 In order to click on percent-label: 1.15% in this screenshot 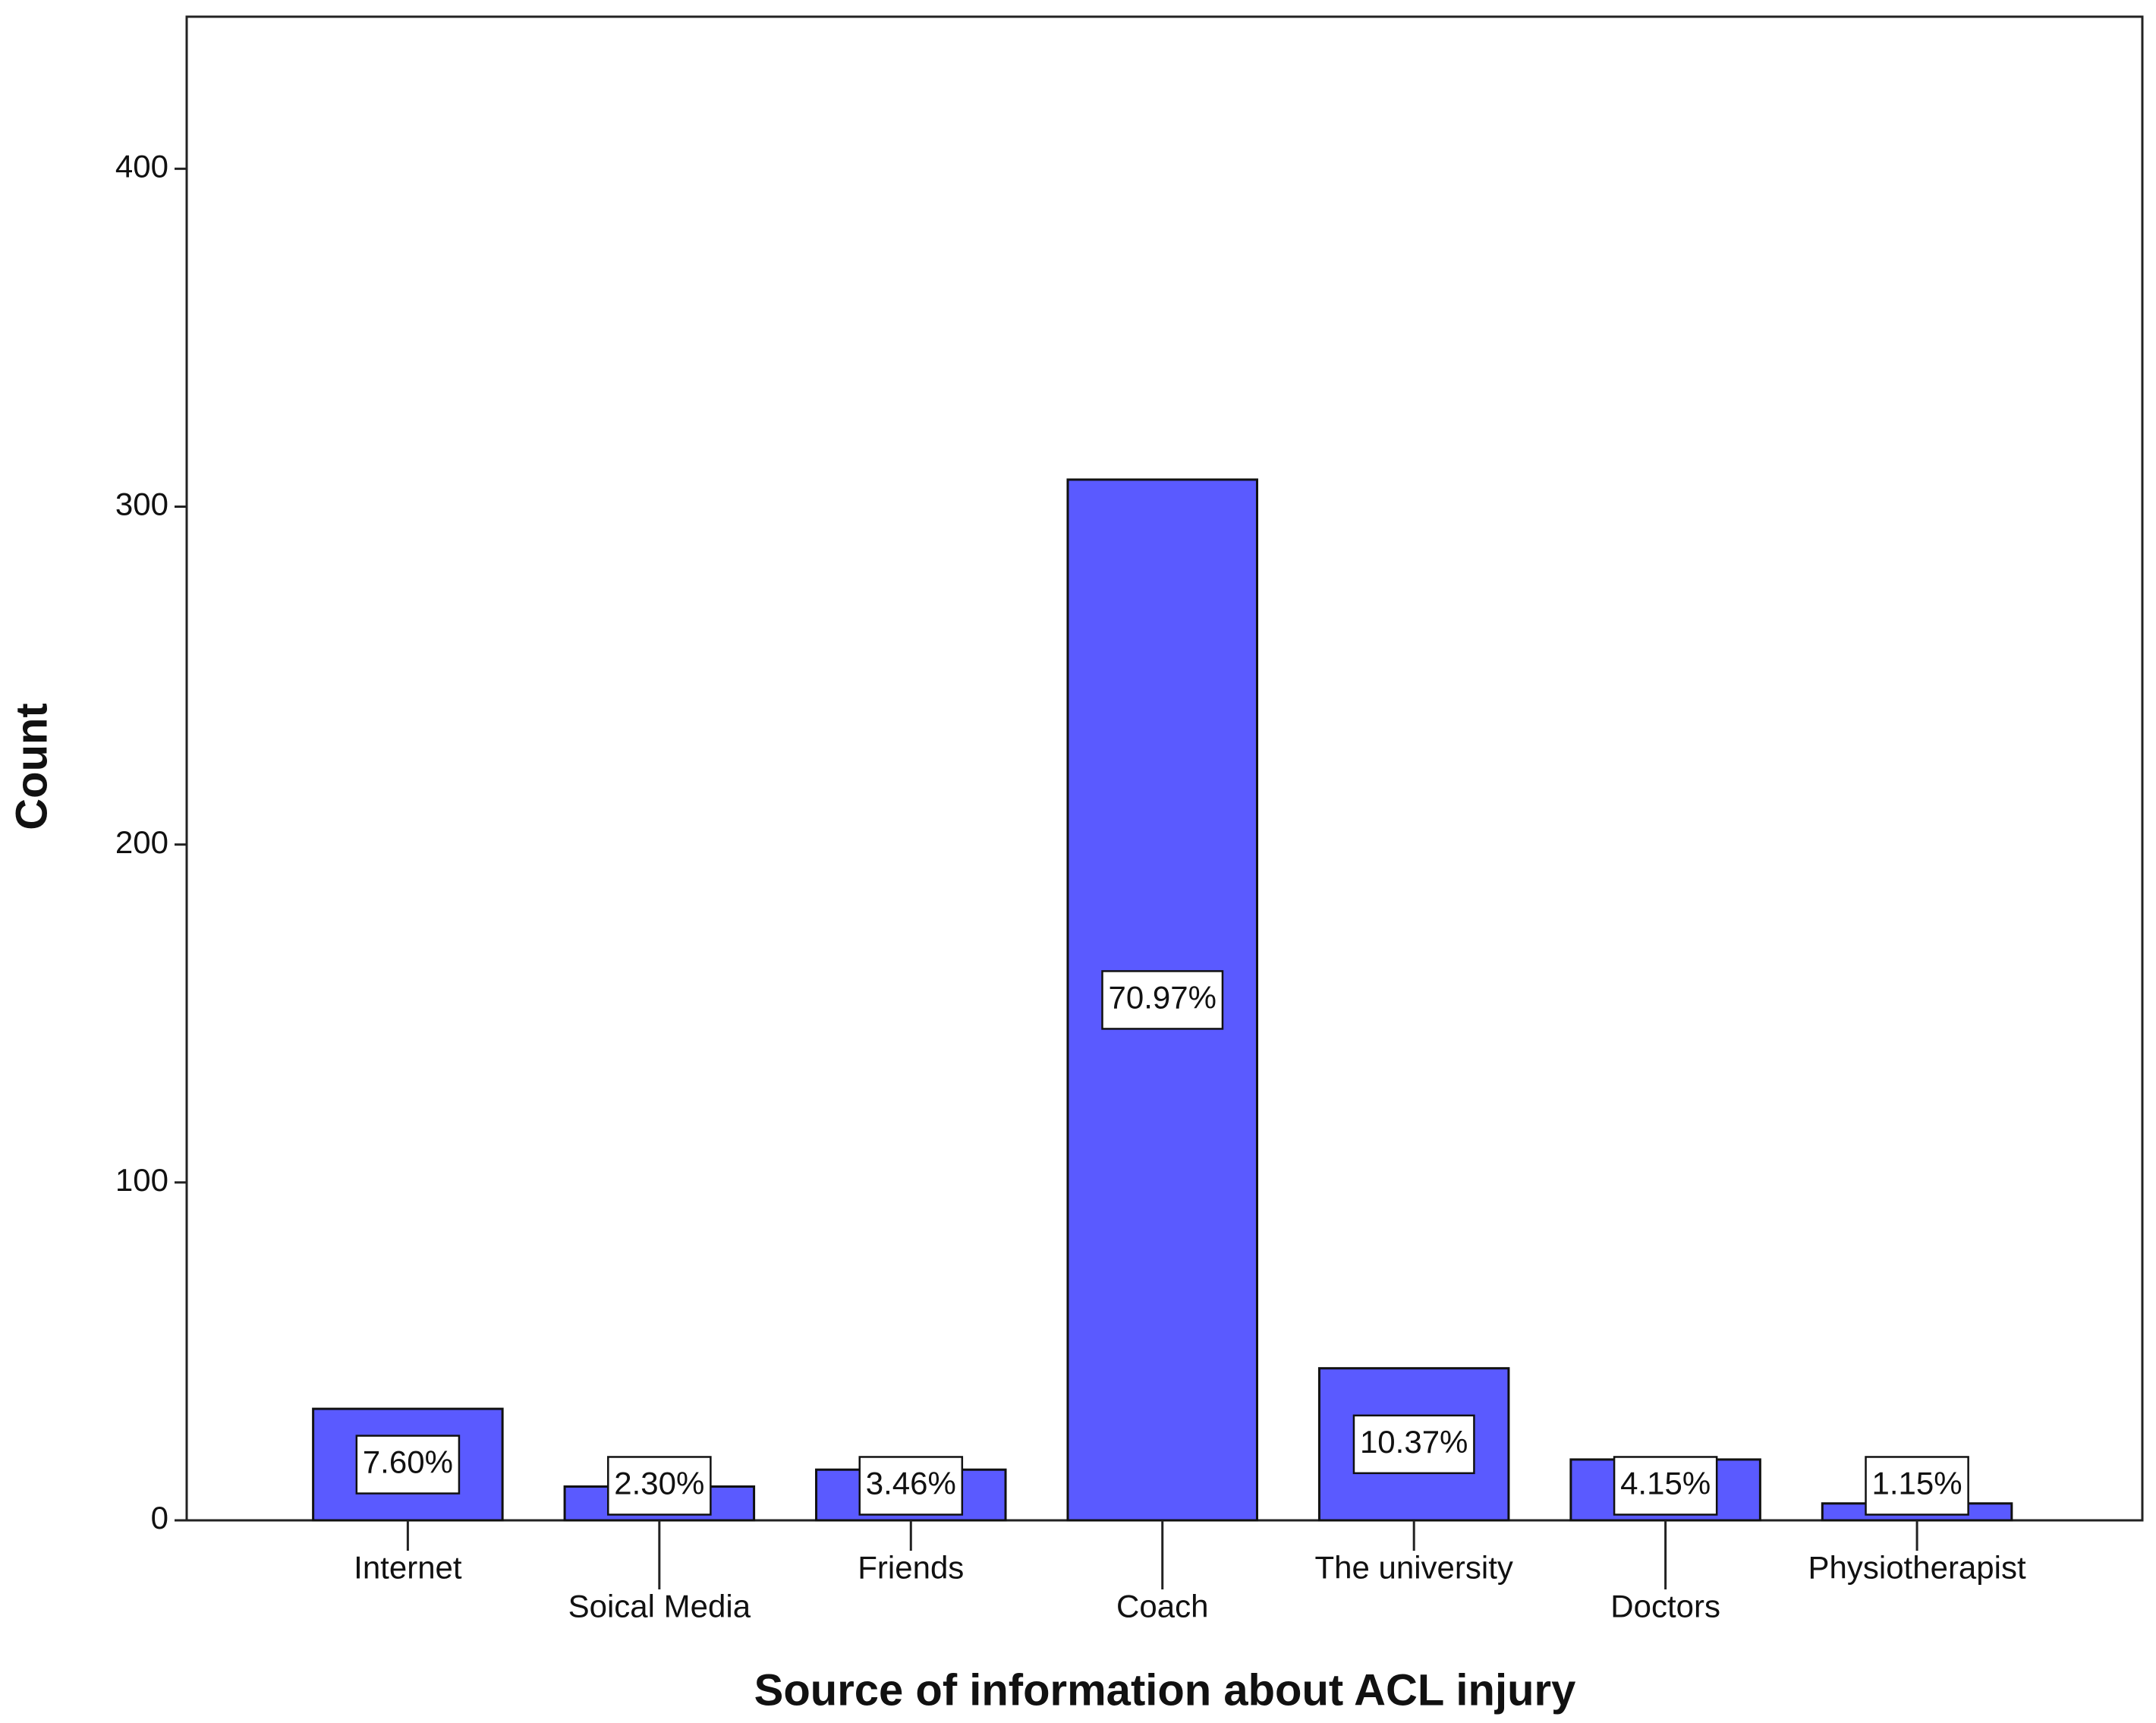, I will do `click(1917, 1484)`.